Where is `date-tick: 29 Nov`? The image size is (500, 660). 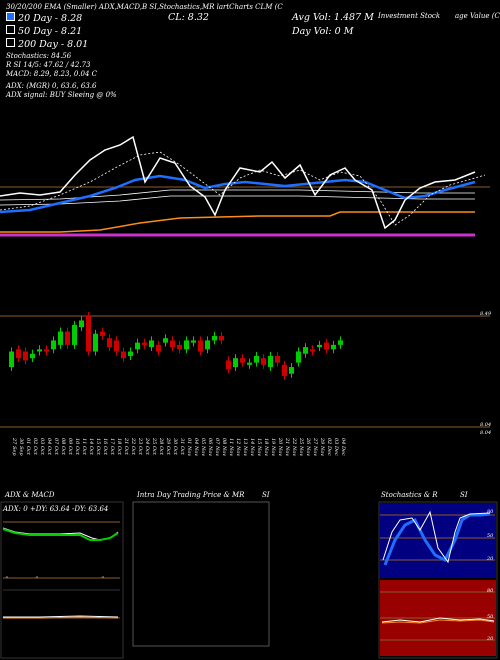 date-tick: 29 Nov is located at coordinates (322, 446).